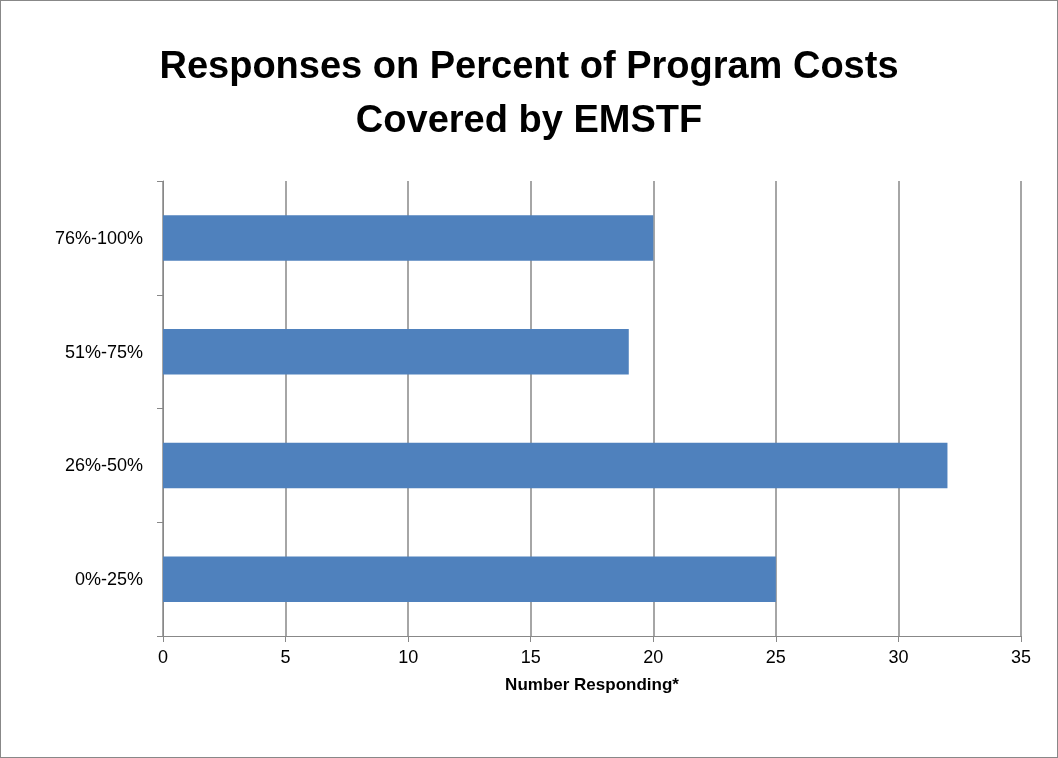  Describe the element at coordinates (592, 684) in the screenshot. I see `x-axis-title: Number Responding*` at that location.